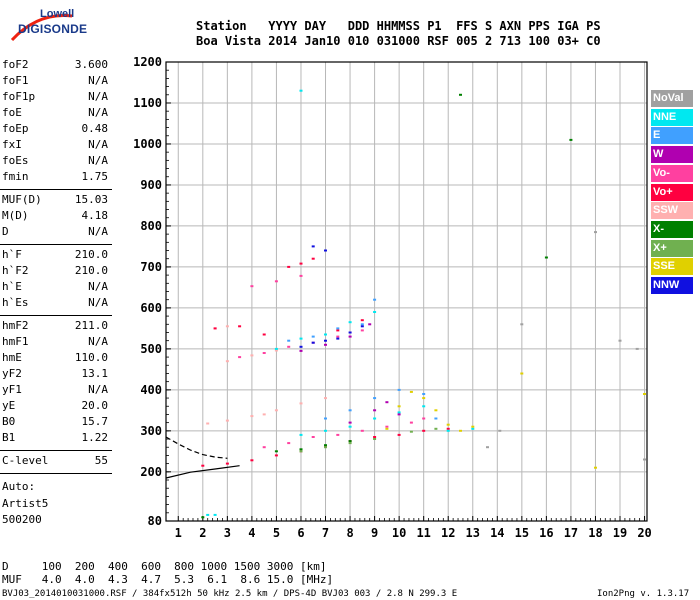  Describe the element at coordinates (672, 285) in the screenshot. I see `legend-item: NNW` at that location.